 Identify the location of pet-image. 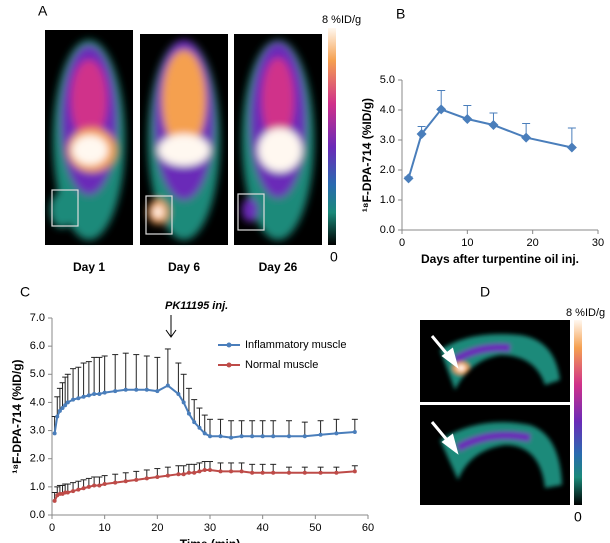
(184, 139).